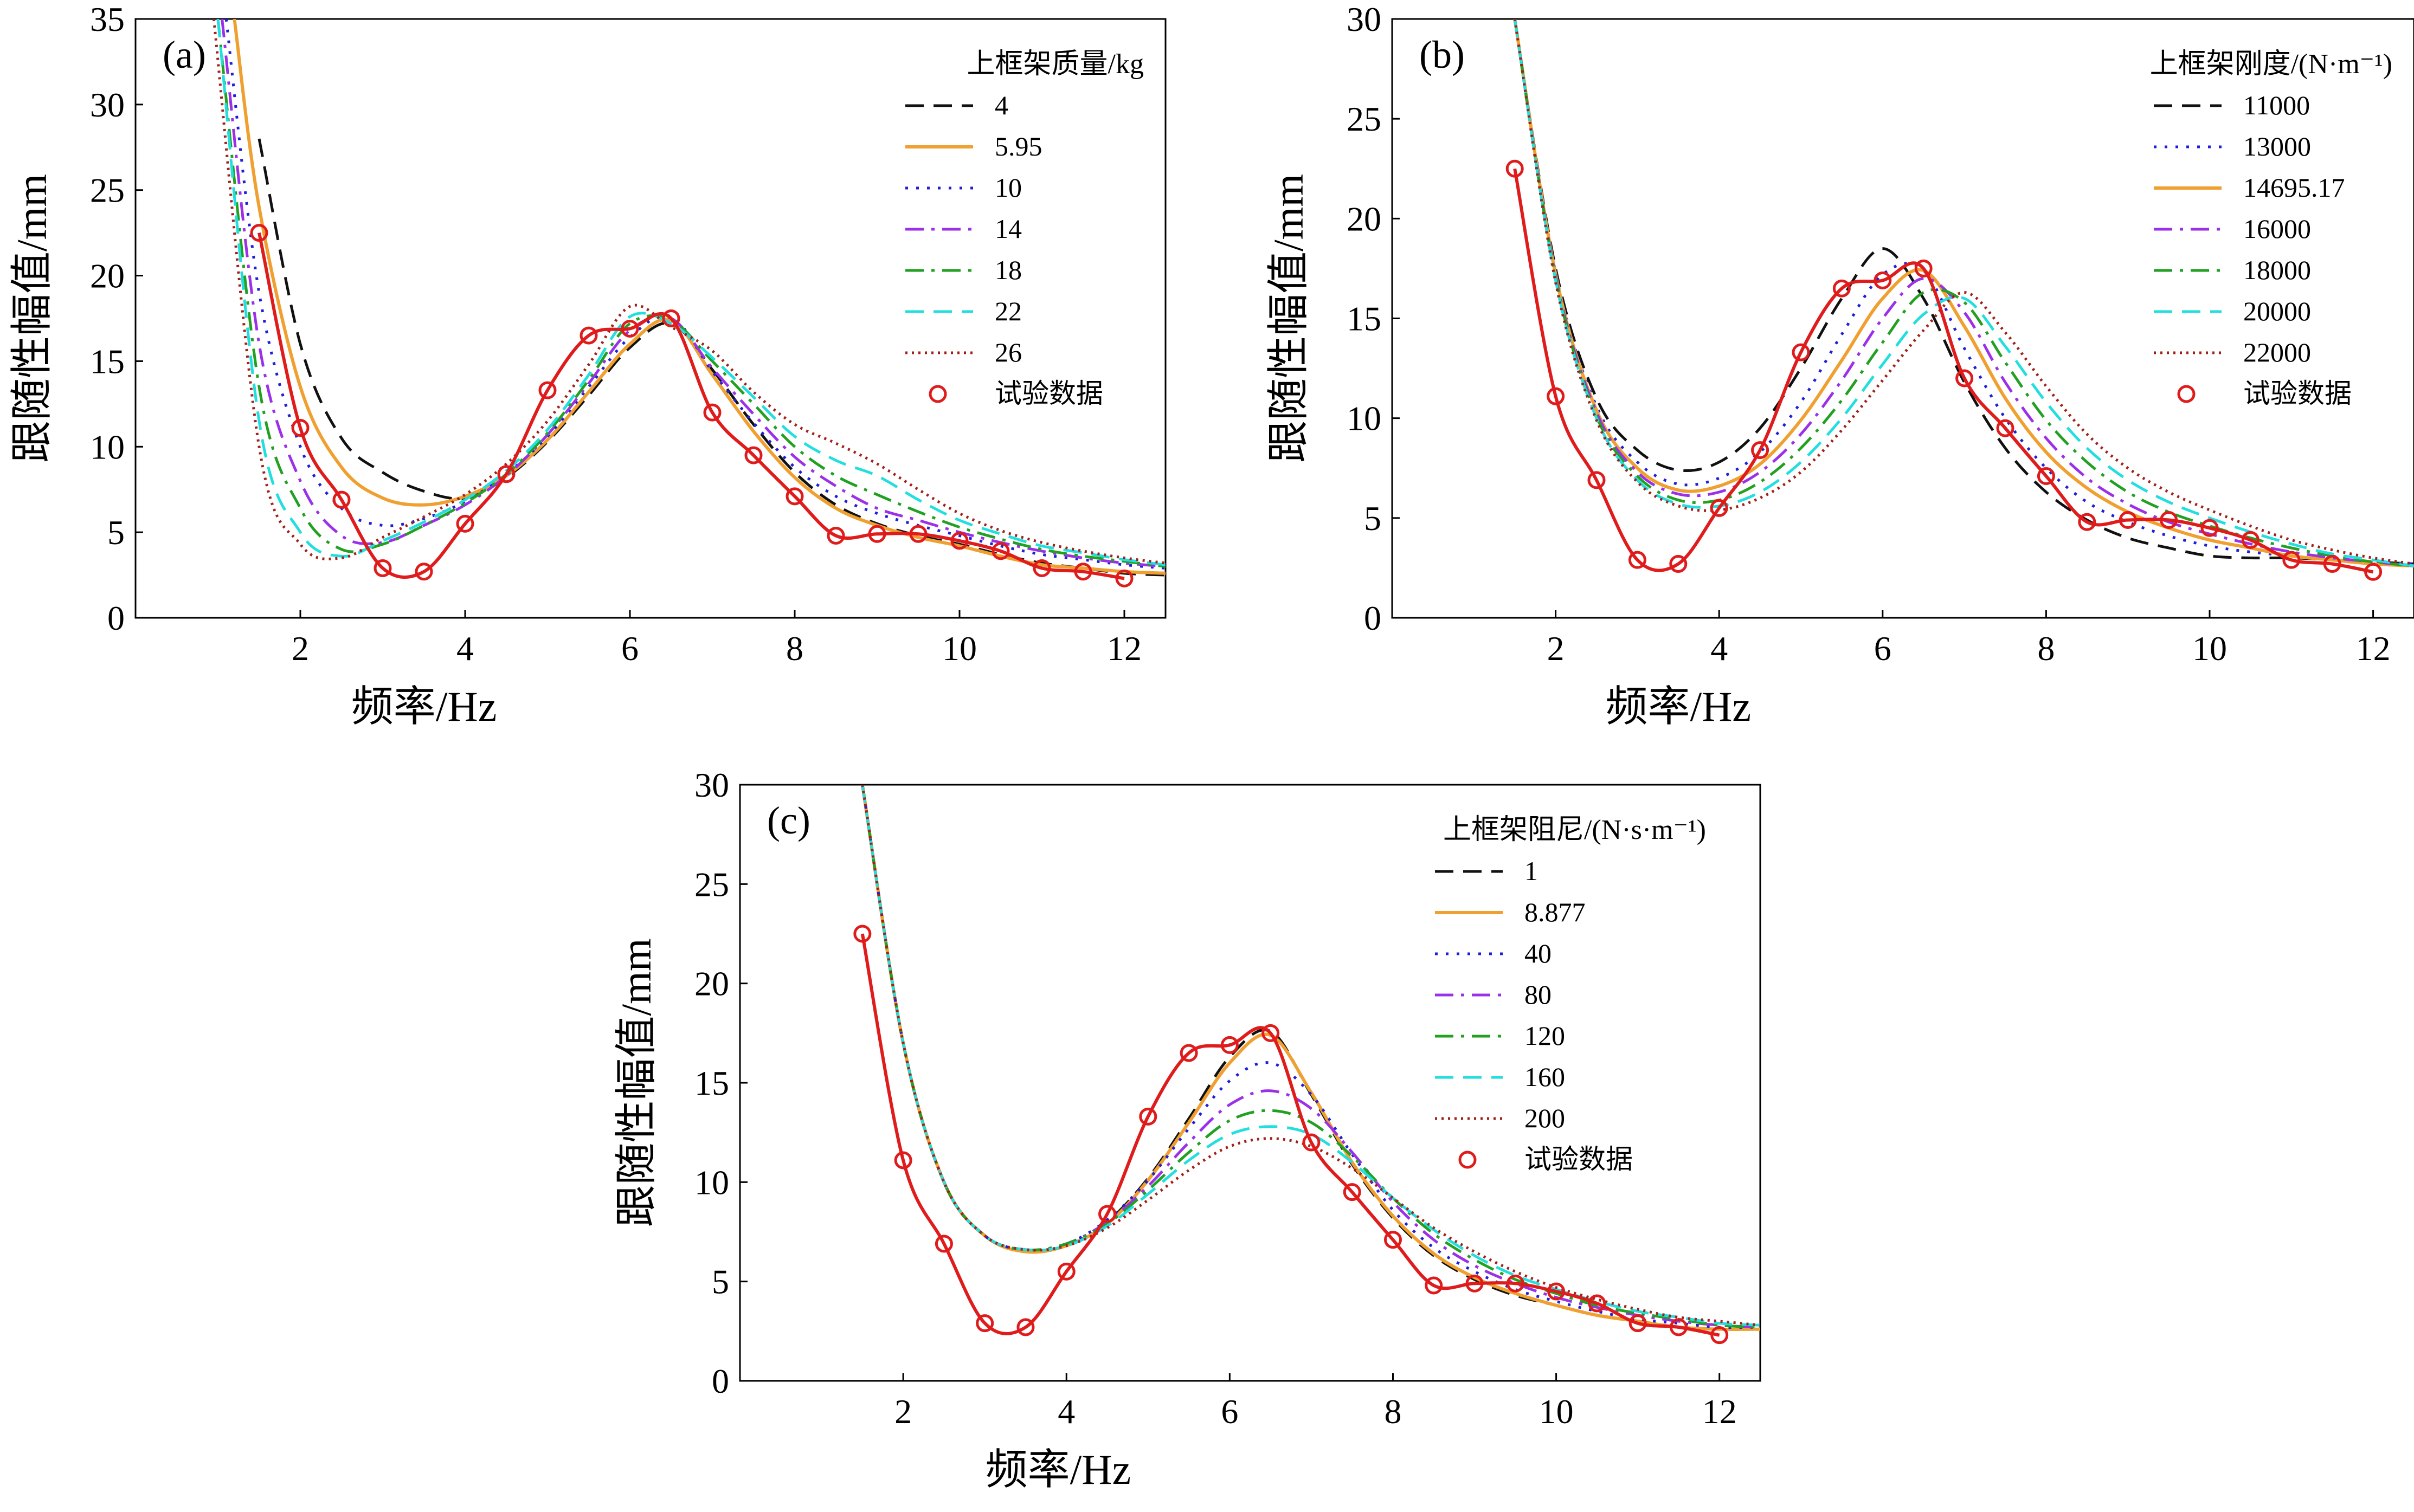  What do you see at coordinates (903, 1412) in the screenshot?
I see `x-tick-label: 2` at bounding box center [903, 1412].